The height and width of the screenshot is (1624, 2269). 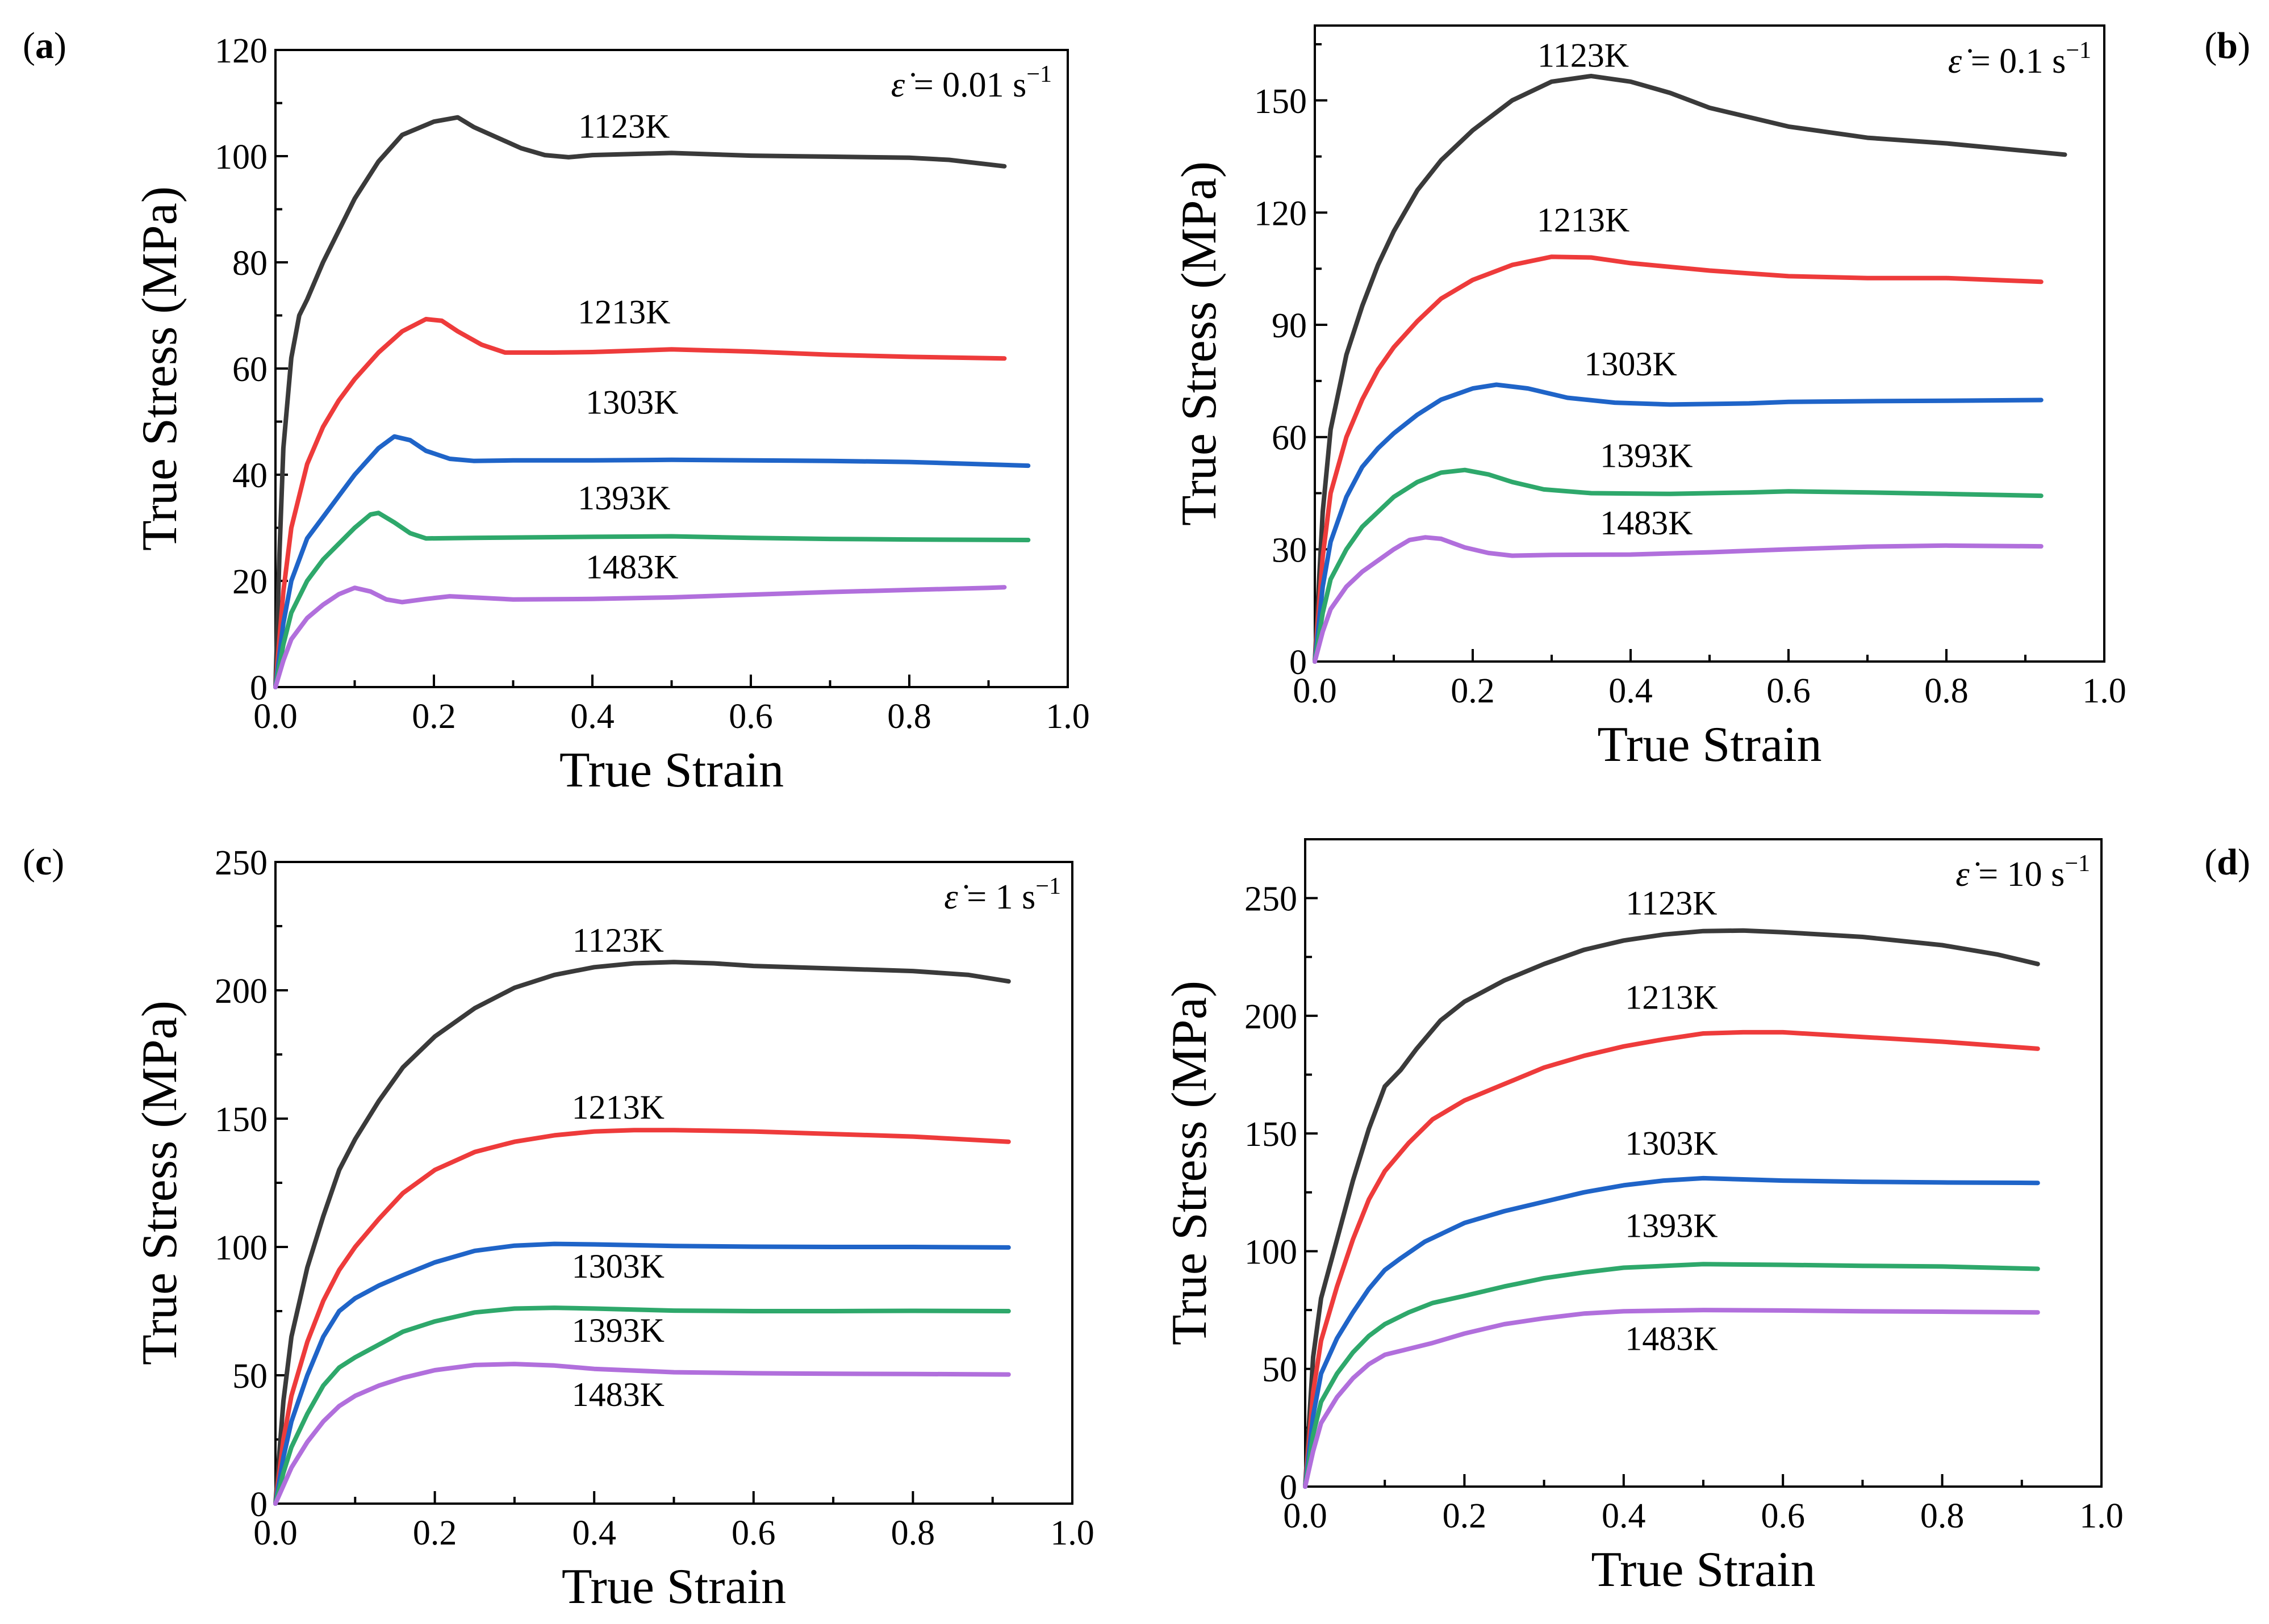 I want to click on panel-letter: (a), so click(x=44, y=45).